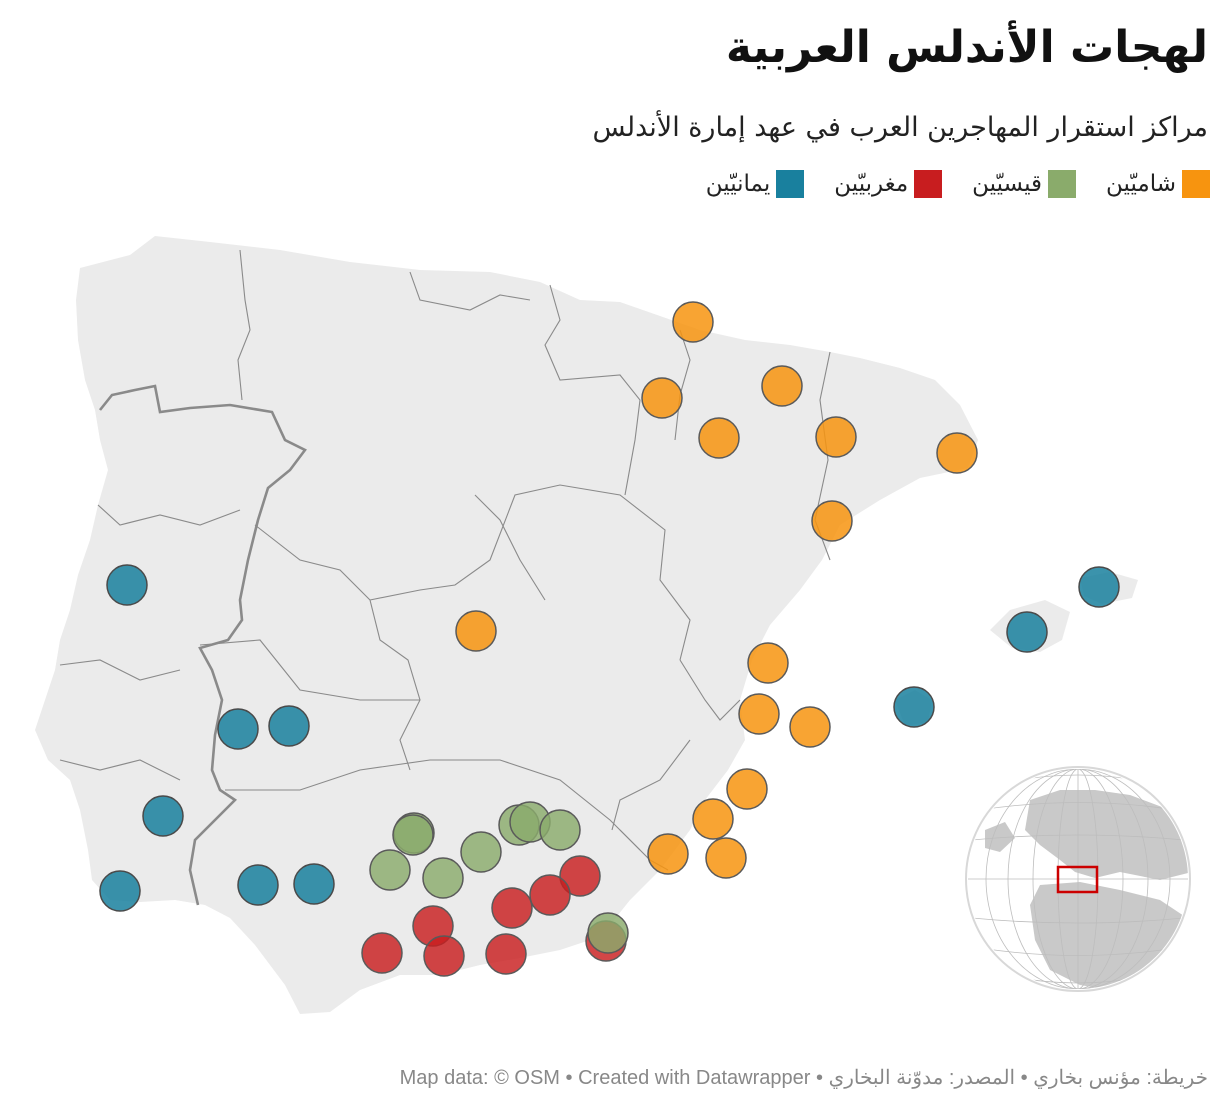 This screenshot has width=1220, height=1106. I want to click on legend-item-yemeni: يمانيّين, so click(755, 184).